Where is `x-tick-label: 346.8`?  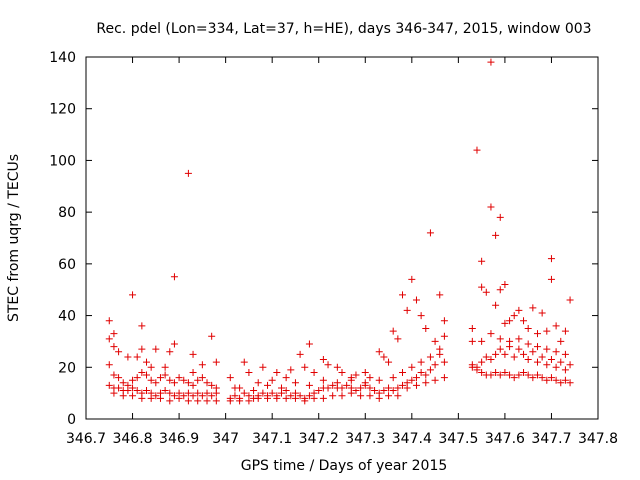 x-tick-label: 346.8 is located at coordinates (132, 439).